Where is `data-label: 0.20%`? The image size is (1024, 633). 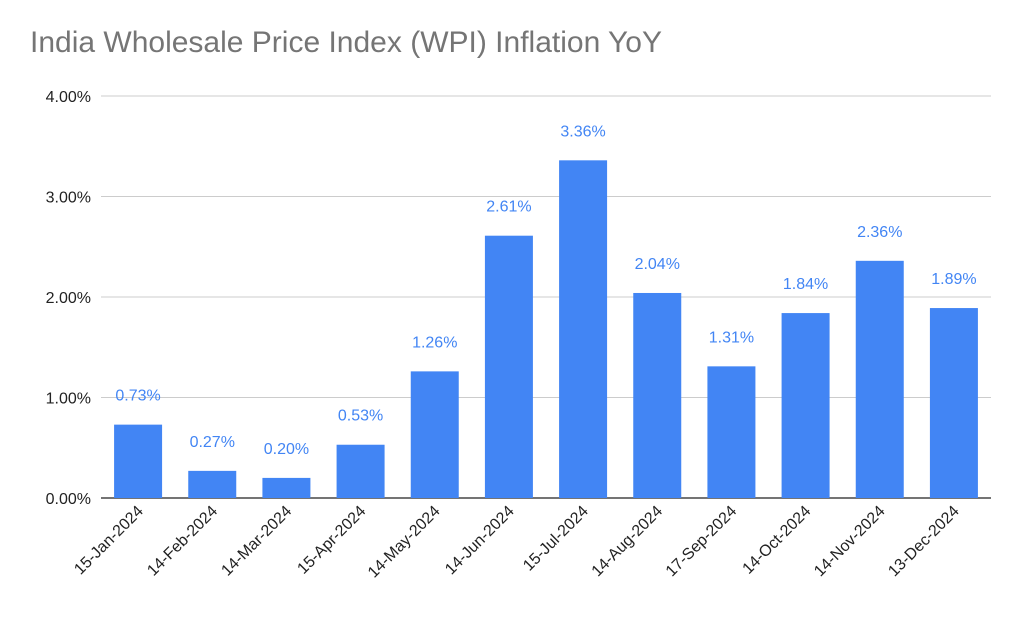
data-label: 0.20% is located at coordinates (286, 449).